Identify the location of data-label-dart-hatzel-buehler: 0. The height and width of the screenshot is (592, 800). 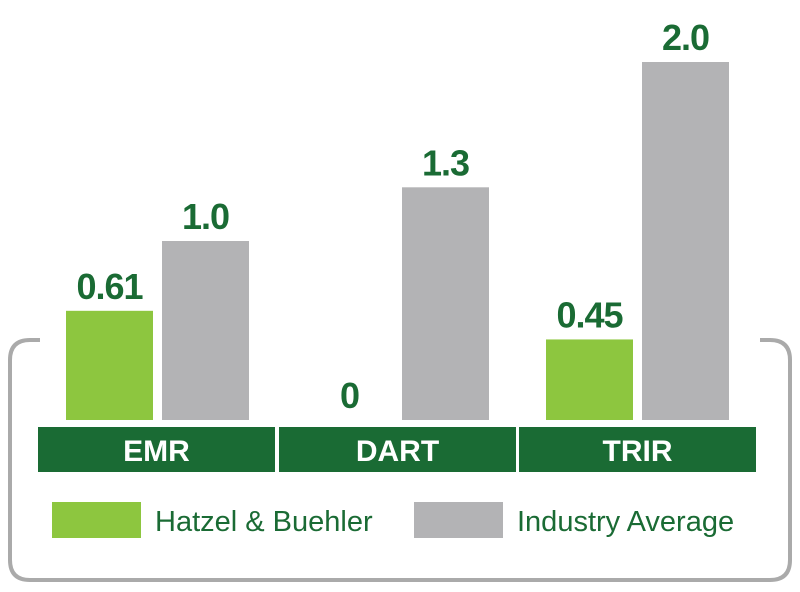
(349, 395).